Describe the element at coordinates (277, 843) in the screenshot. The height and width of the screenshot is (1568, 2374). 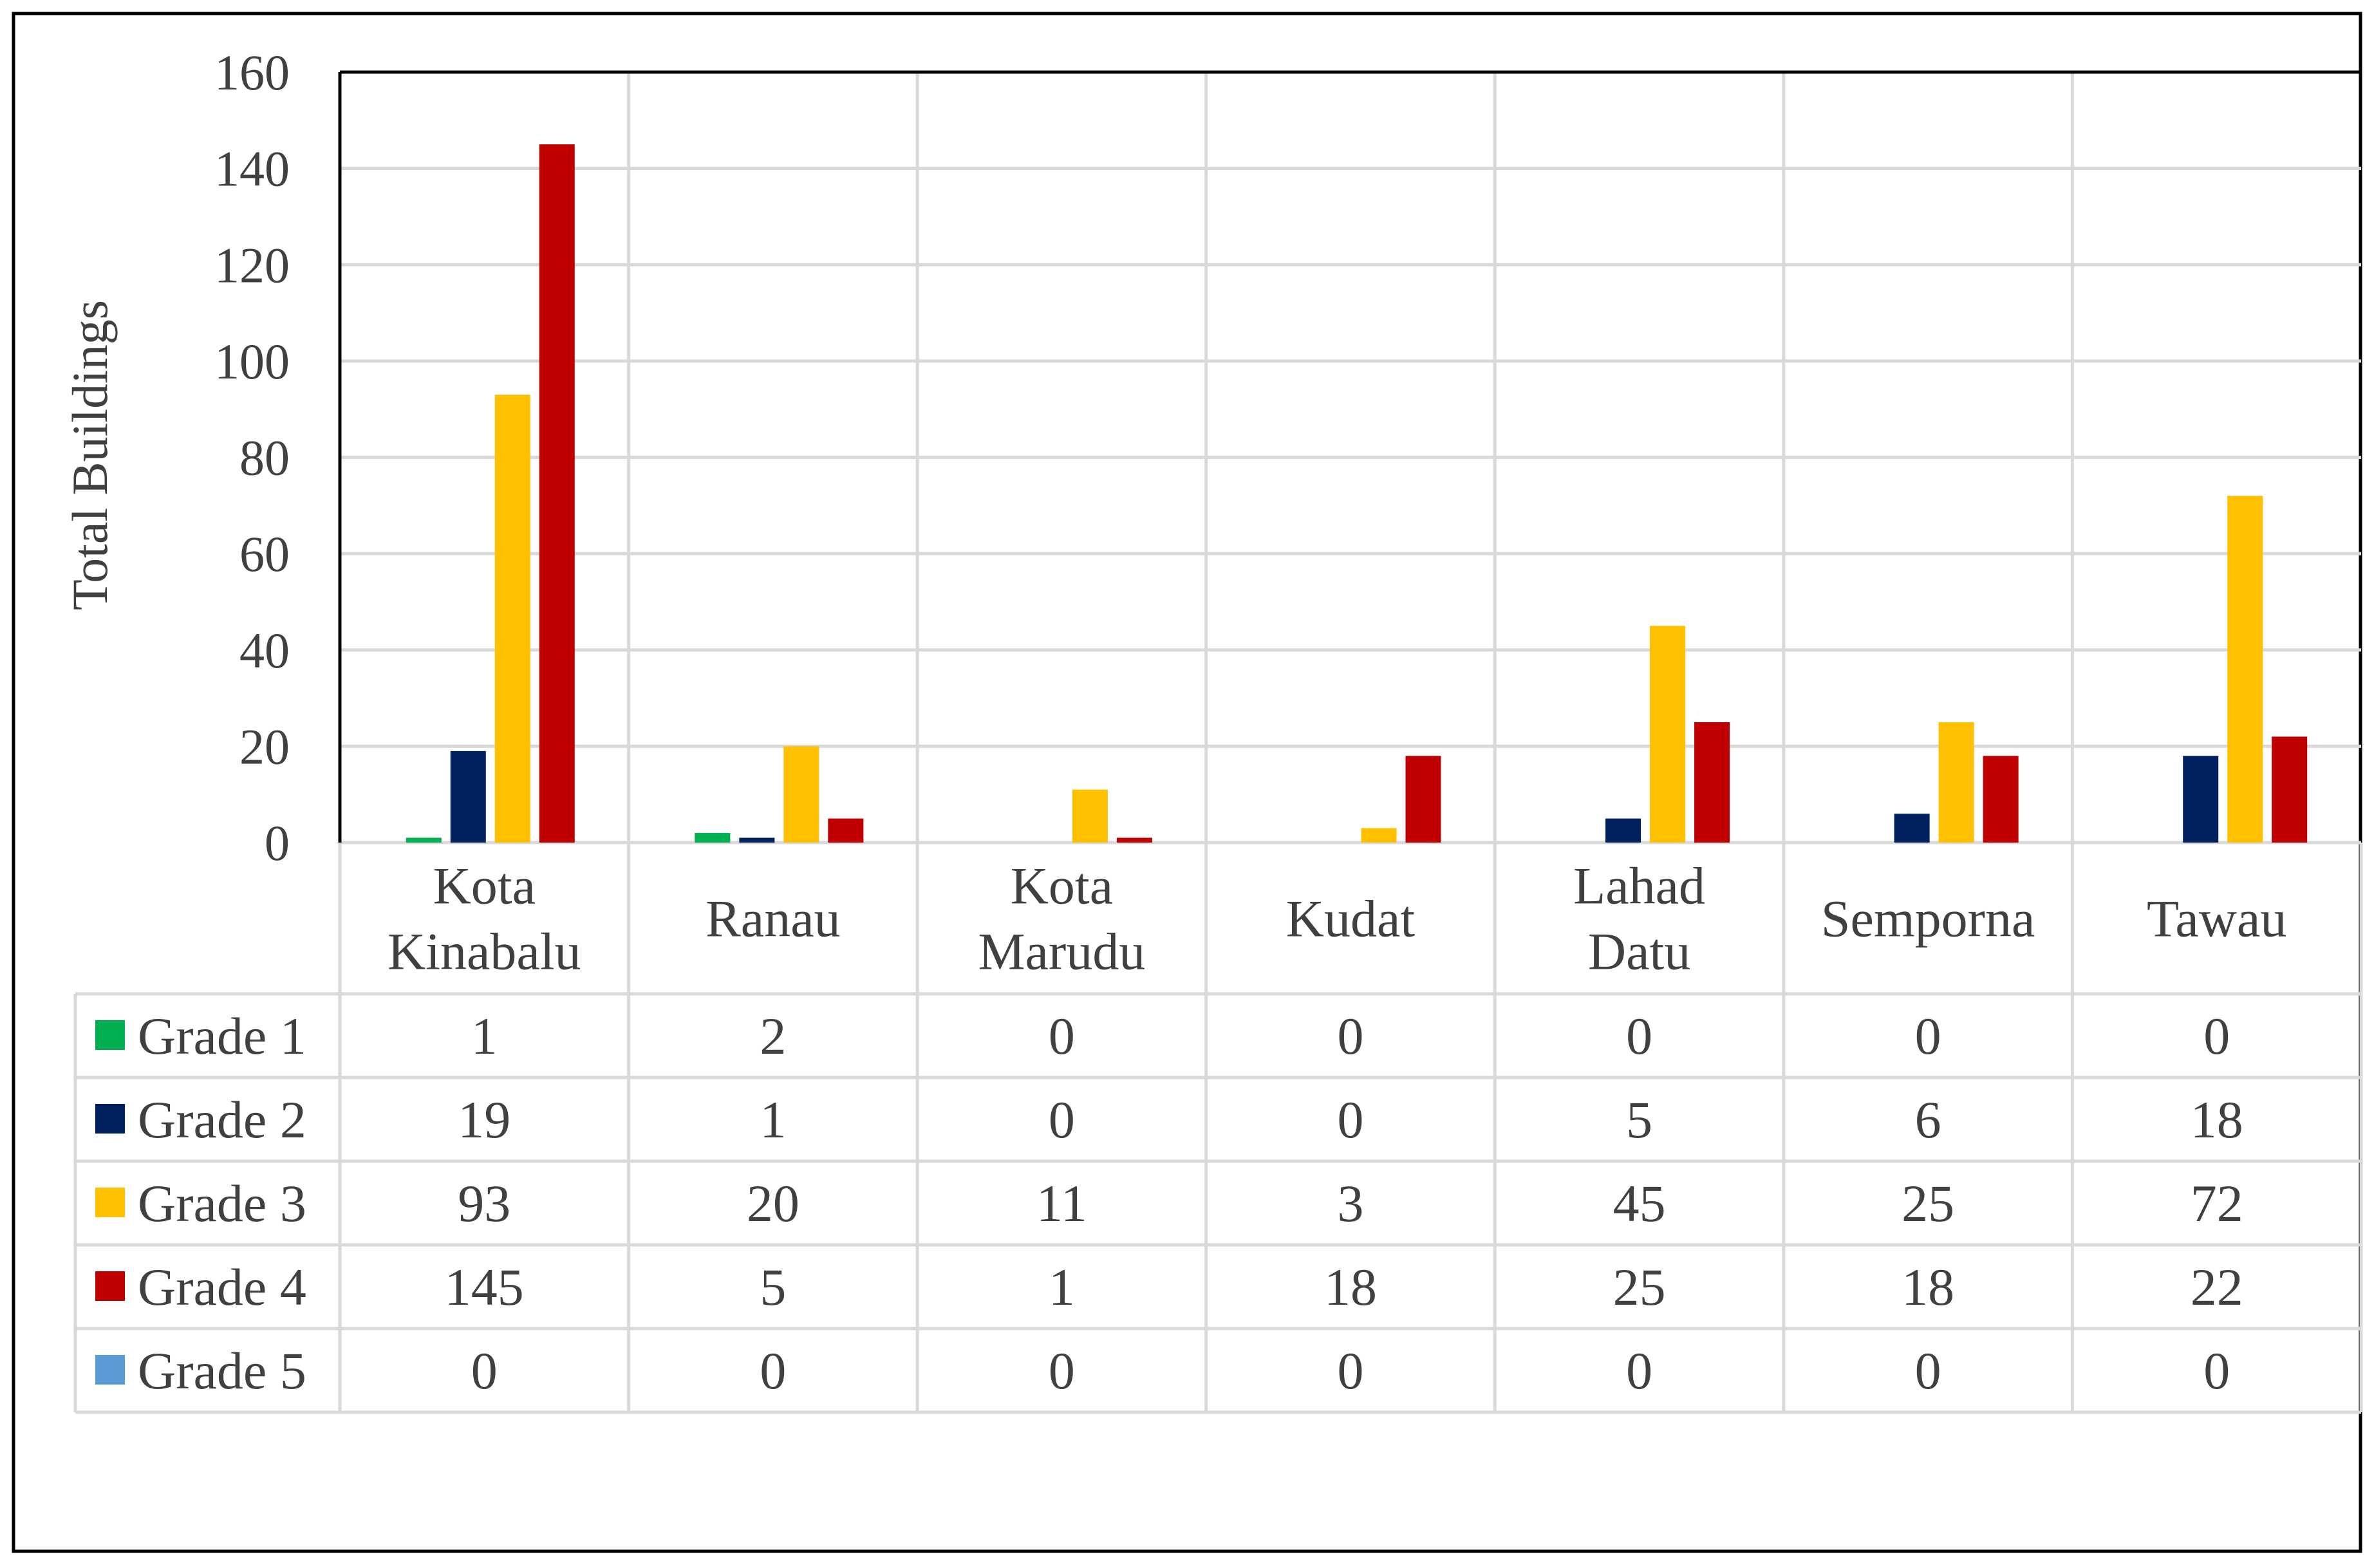
I see `y-tick-label: 0` at that location.